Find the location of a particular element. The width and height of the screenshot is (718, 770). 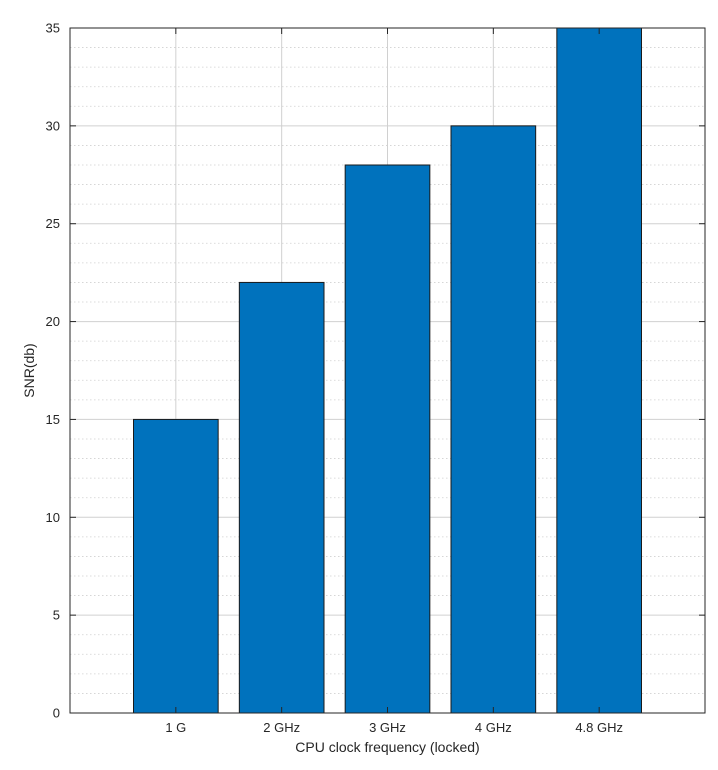

x-tick-label: 3 GHz is located at coordinates (387, 727).